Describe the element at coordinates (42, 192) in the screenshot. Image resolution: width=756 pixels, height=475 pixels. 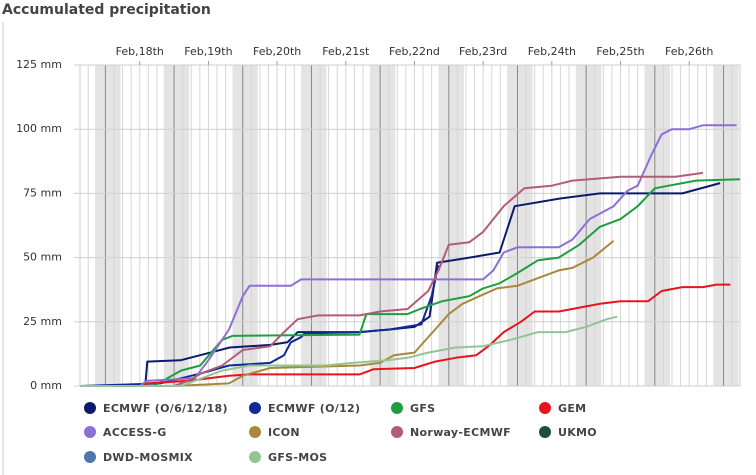
I see `y-tick-label: 75 mm` at that location.